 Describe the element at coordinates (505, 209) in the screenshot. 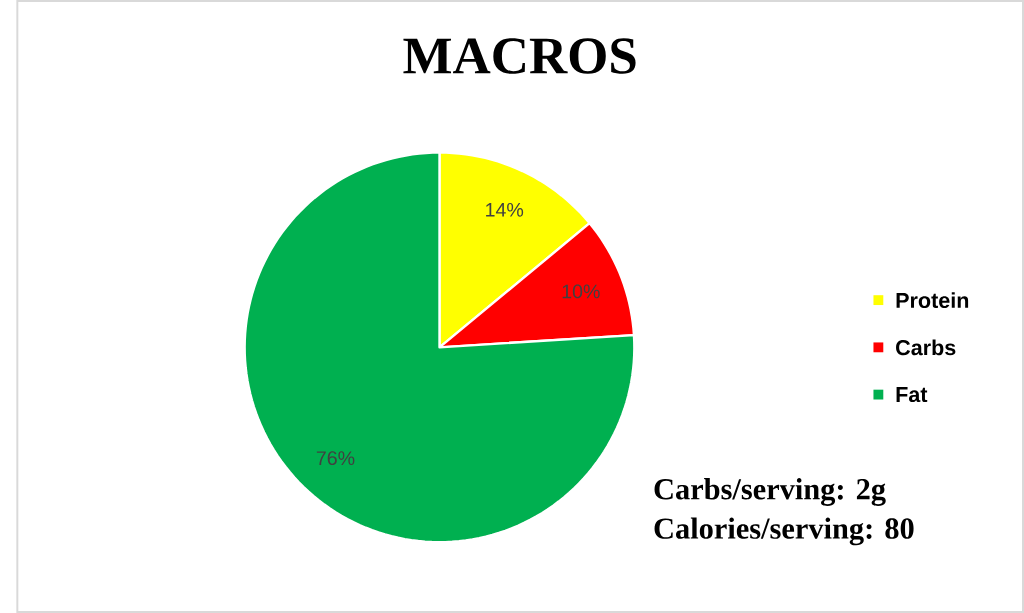

I see `data-label: 14%` at that location.